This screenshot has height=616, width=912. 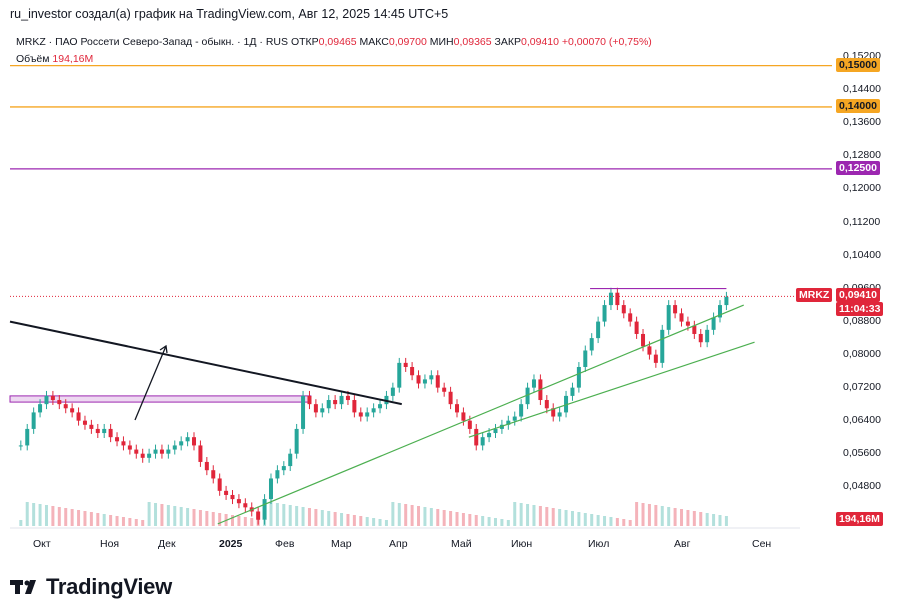 I want to click on volume-value: 194,16M, so click(x=73, y=59).